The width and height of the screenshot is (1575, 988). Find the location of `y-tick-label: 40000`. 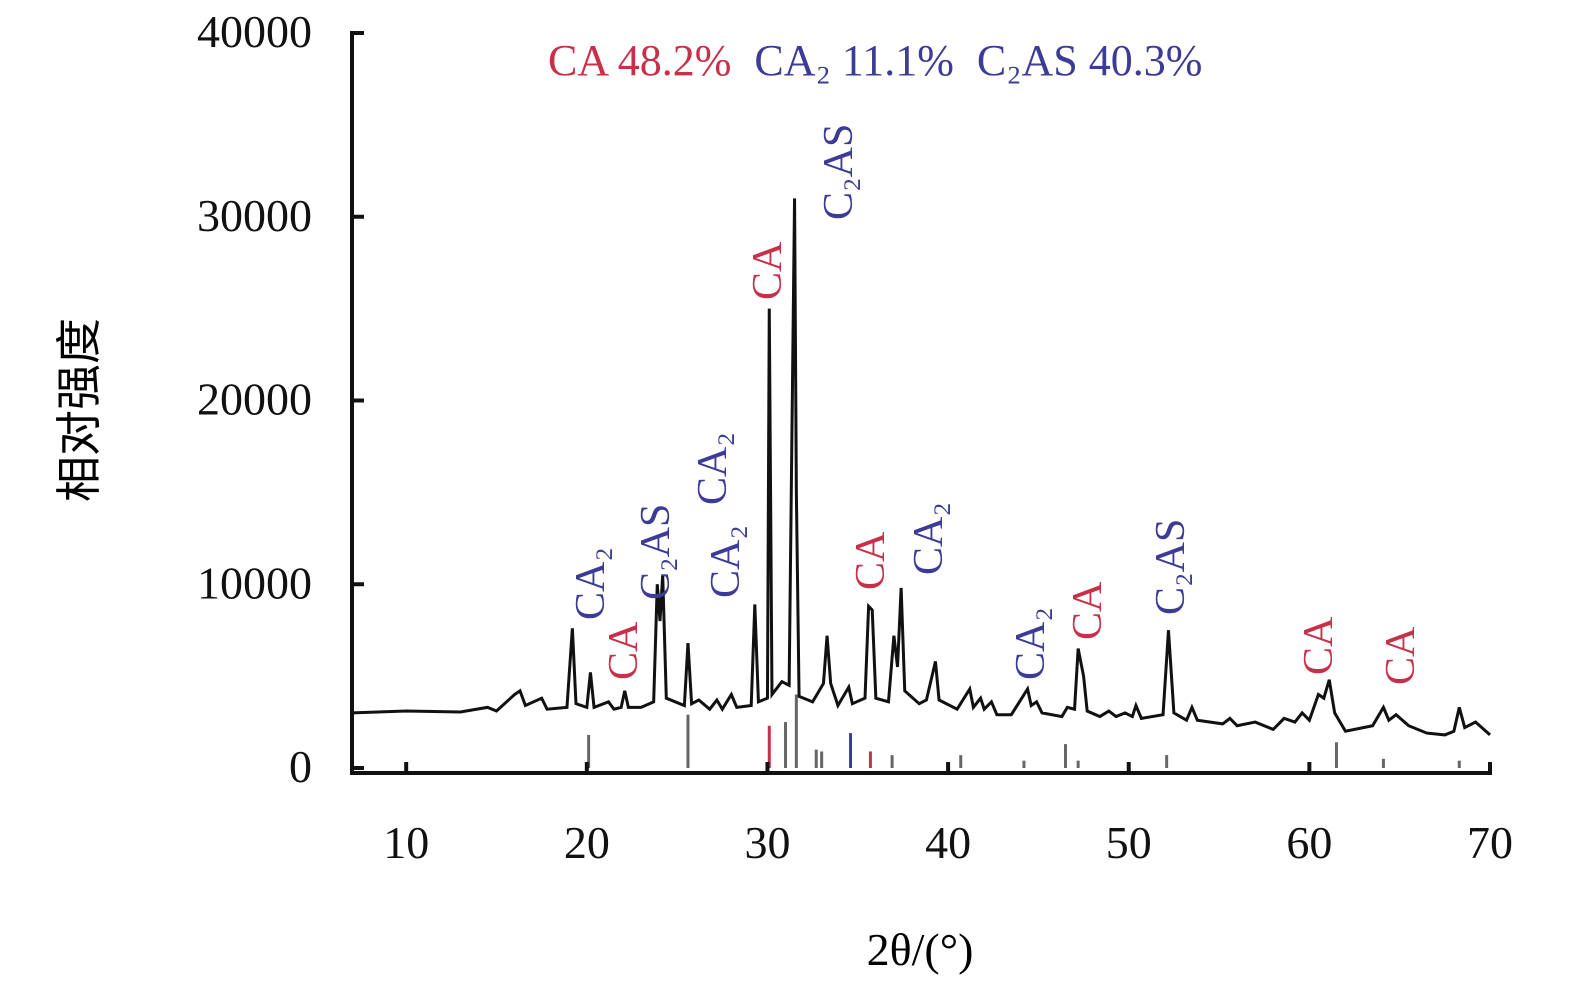

y-tick-label: 40000 is located at coordinates (254, 31).